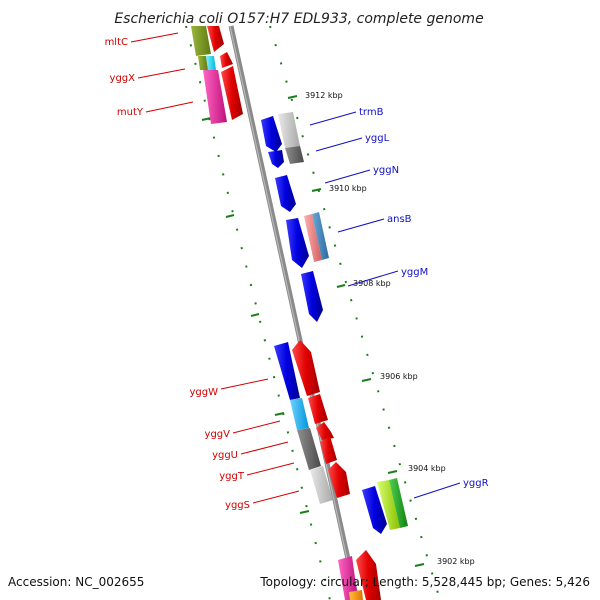 This screenshot has height=600, width=600. Describe the element at coordinates (225, 455) in the screenshot. I see `label-yggU: yggU` at that location.